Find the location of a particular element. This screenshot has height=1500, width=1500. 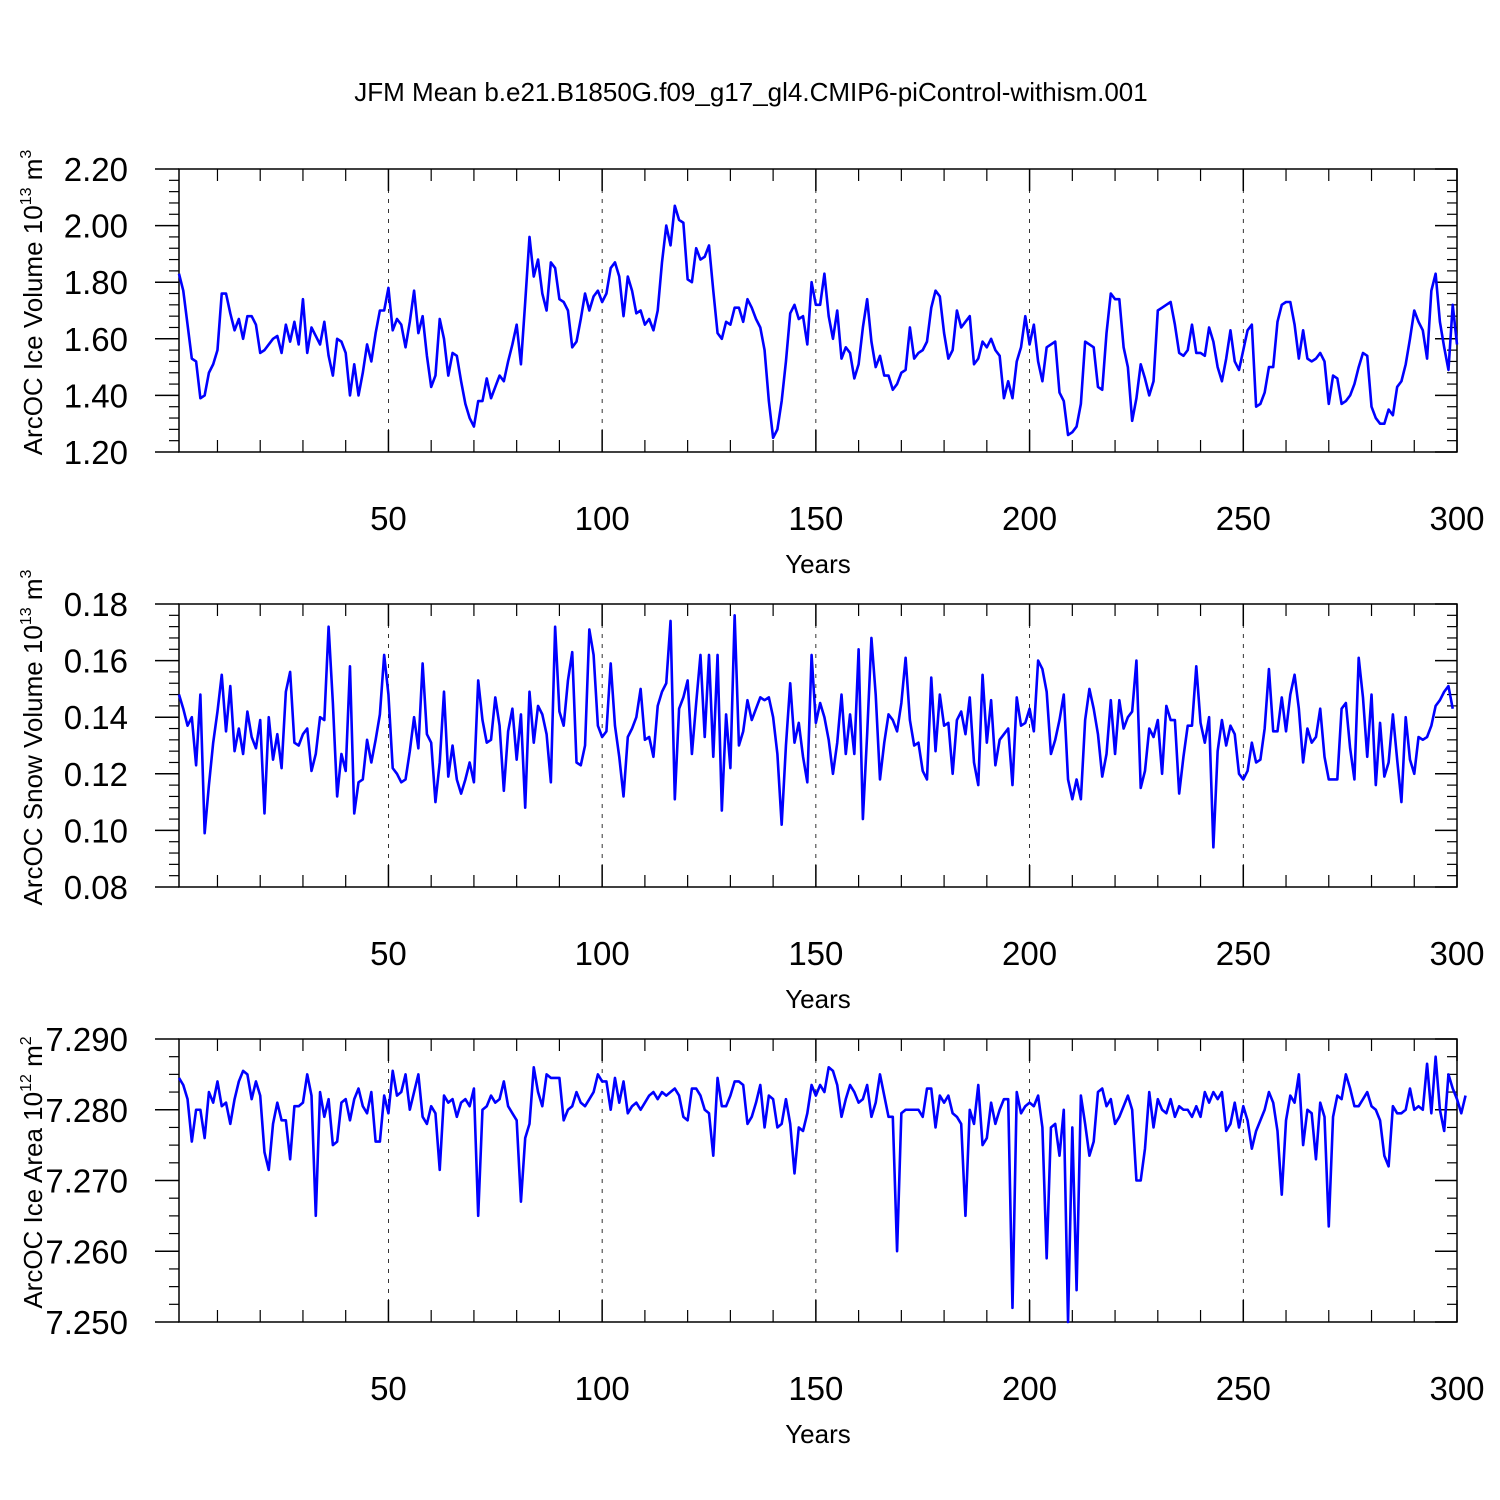

x-tick-label-snow-volume: 200 is located at coordinates (1029, 953).